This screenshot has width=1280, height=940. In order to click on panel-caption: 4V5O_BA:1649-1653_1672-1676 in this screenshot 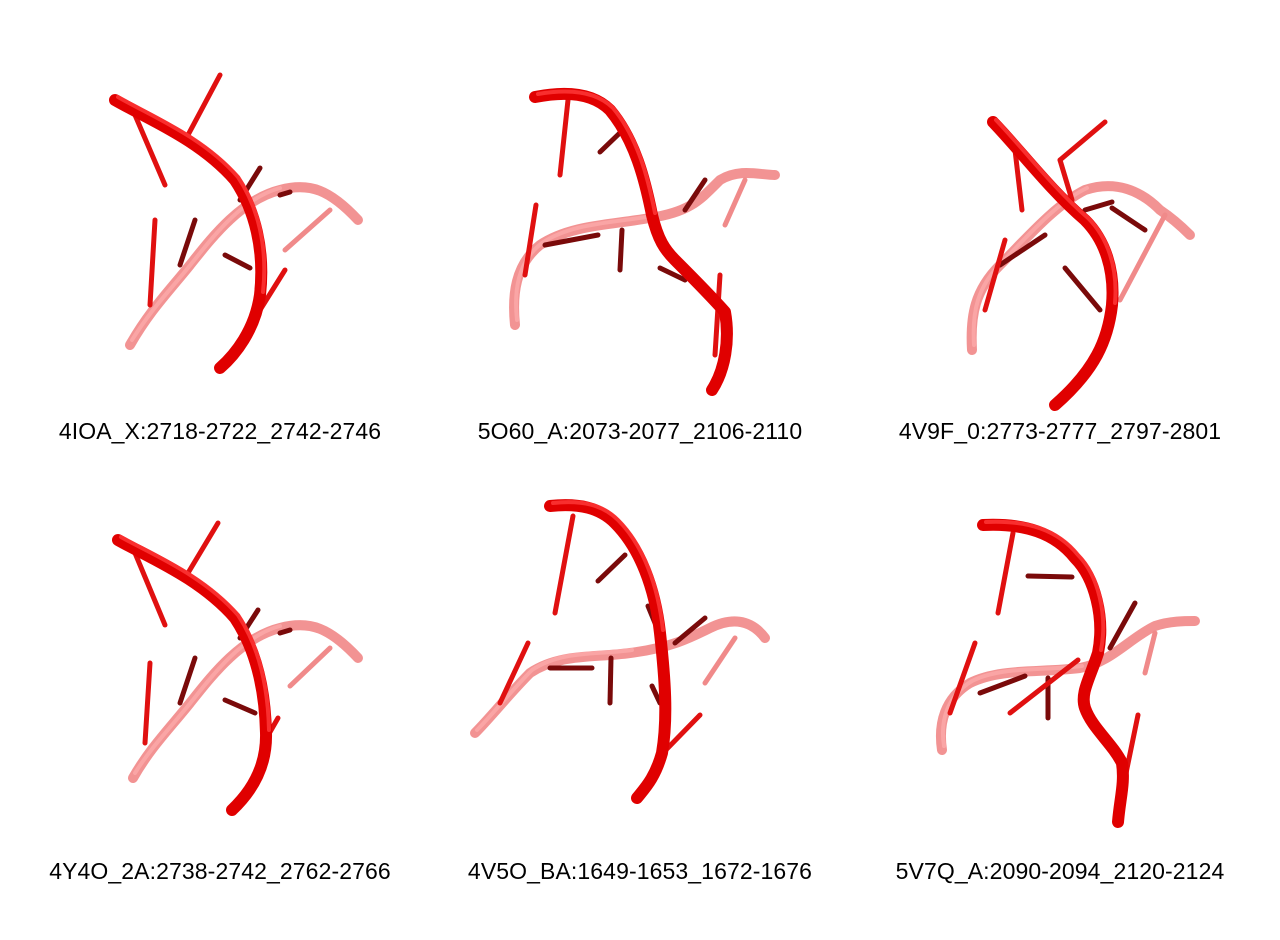, I will do `click(640, 871)`.